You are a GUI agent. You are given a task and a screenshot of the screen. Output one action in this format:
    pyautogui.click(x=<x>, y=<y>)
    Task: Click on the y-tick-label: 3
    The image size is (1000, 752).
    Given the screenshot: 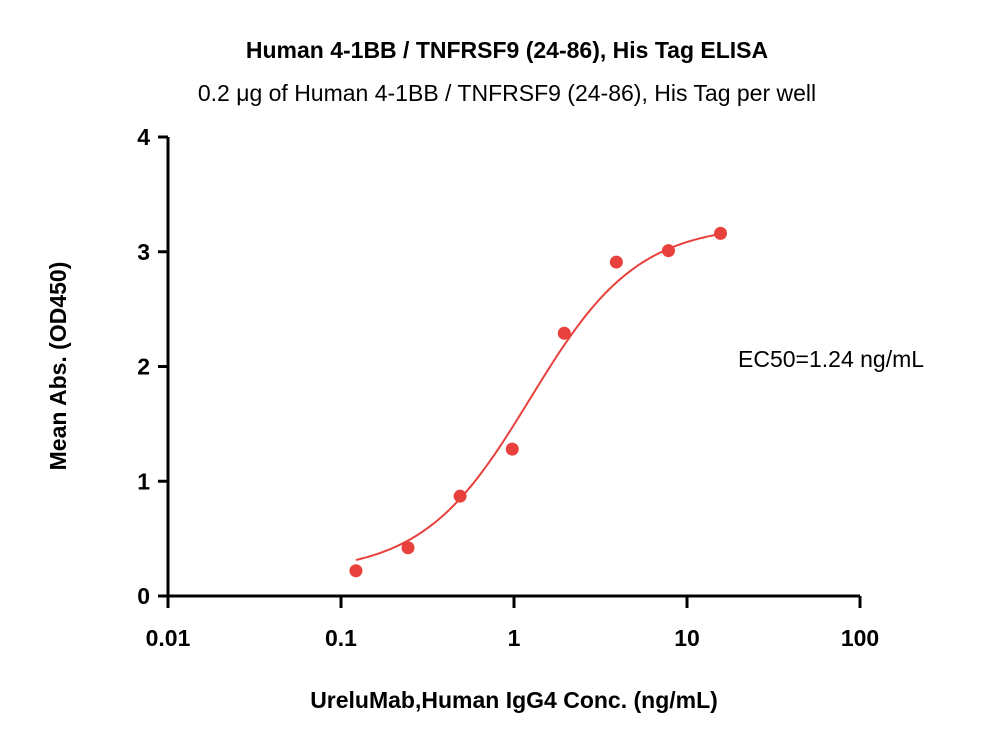 What is the action you would take?
    pyautogui.click(x=143, y=252)
    